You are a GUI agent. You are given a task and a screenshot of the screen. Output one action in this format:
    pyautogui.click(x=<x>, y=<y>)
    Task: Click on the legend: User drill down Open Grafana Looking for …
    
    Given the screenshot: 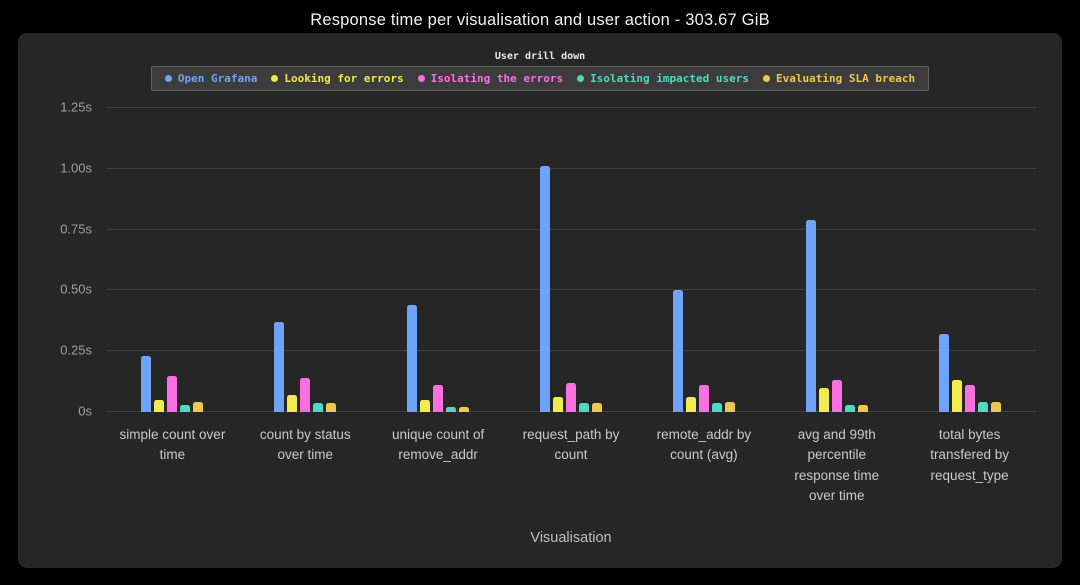 What is the action you would take?
    pyautogui.click(x=540, y=62)
    